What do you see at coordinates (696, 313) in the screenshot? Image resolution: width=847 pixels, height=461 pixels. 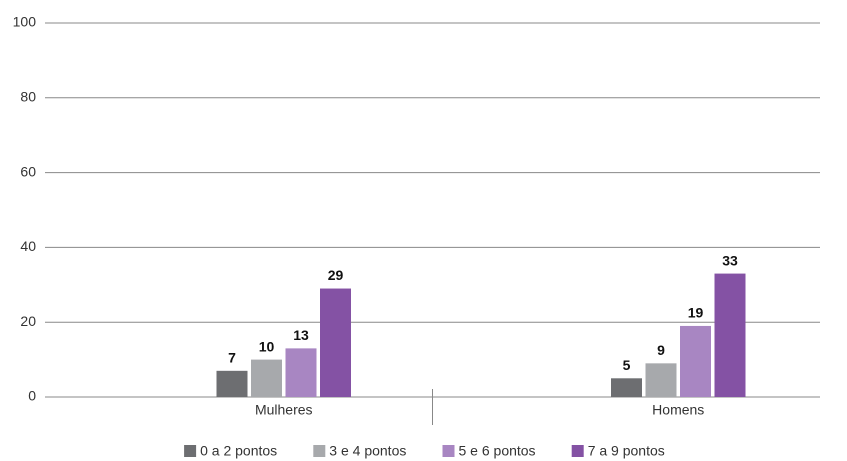 I see `value-label: 19` at bounding box center [696, 313].